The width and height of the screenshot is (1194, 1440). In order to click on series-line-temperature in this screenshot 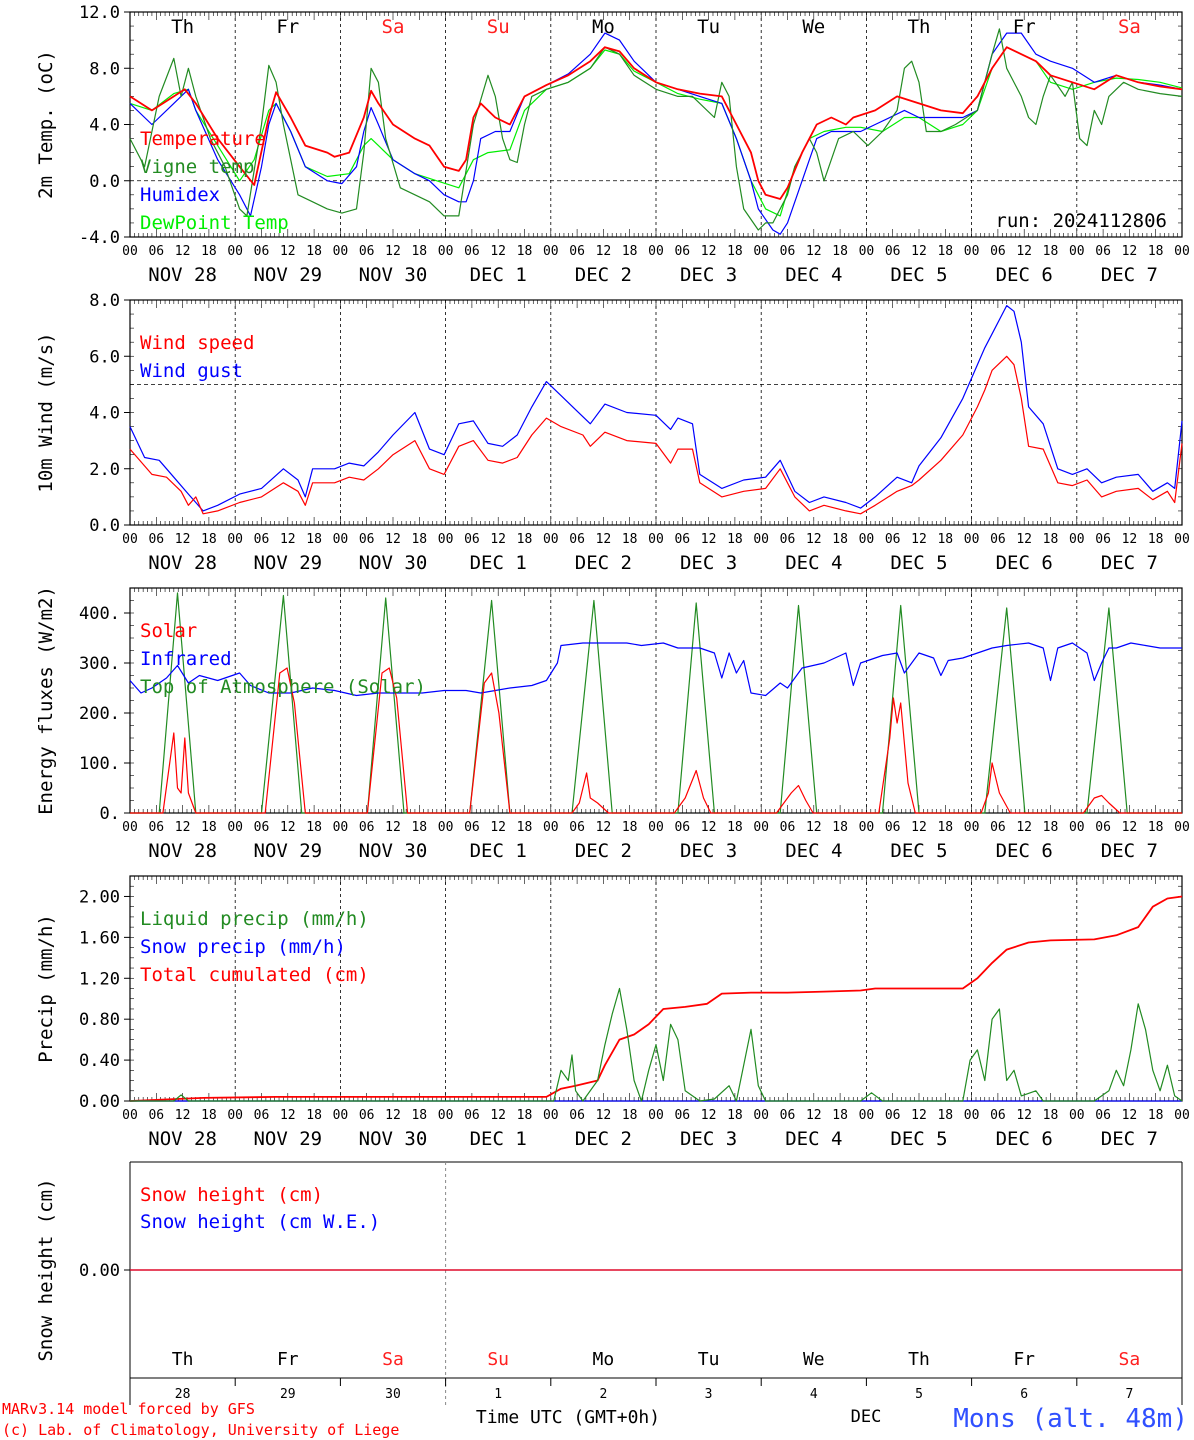, I will do `click(656, 123)`.